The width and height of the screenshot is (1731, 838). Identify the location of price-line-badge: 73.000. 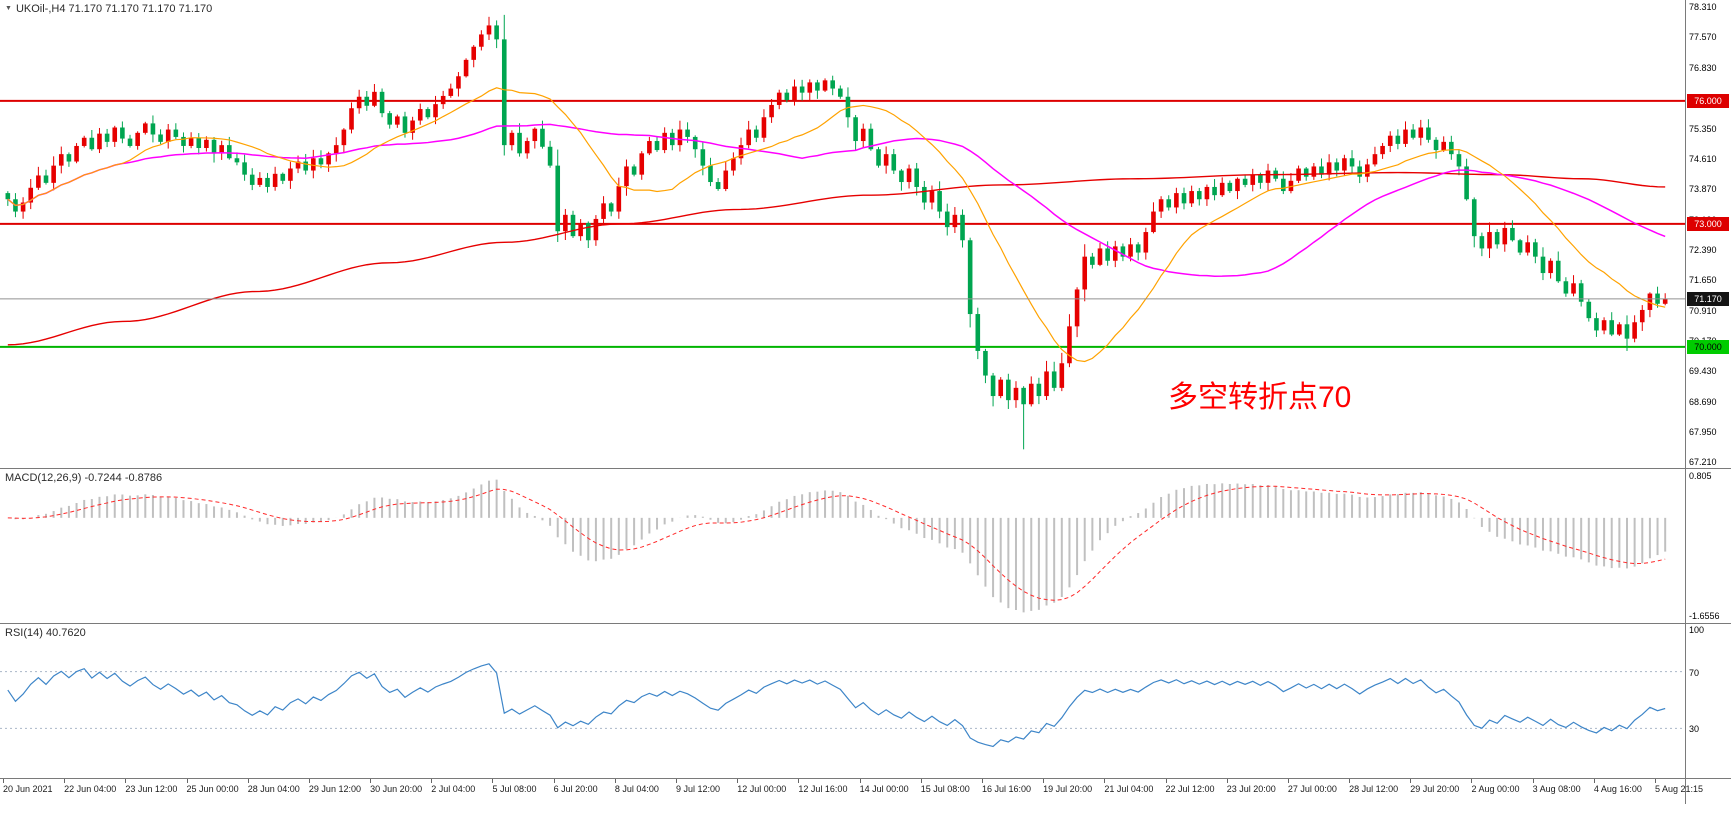
(1708, 223).